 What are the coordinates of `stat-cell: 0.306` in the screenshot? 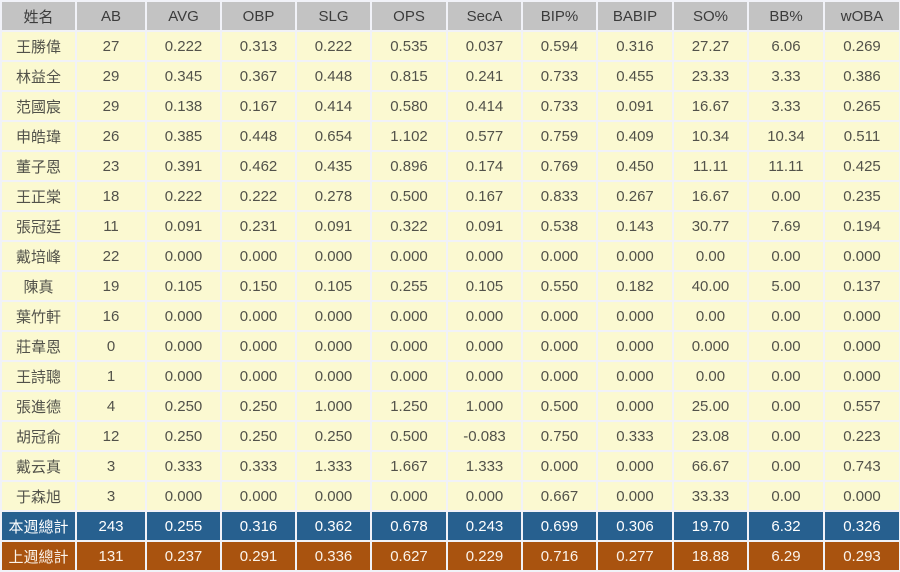 It's located at (635, 526).